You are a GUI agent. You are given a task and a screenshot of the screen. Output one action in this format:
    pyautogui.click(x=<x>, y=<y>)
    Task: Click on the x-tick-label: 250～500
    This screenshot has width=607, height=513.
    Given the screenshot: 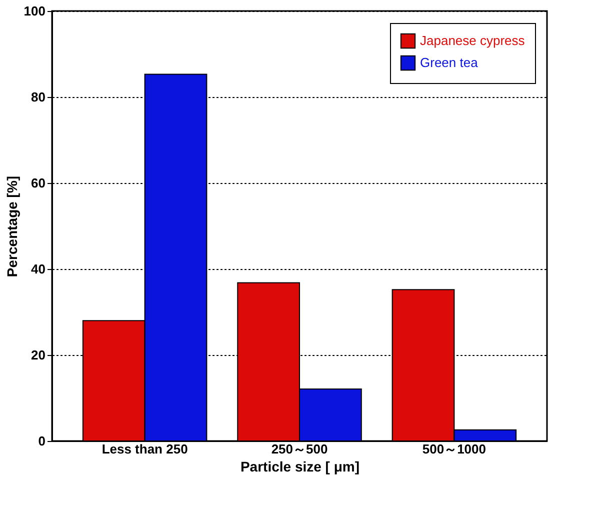 What is the action you would take?
    pyautogui.click(x=299, y=449)
    